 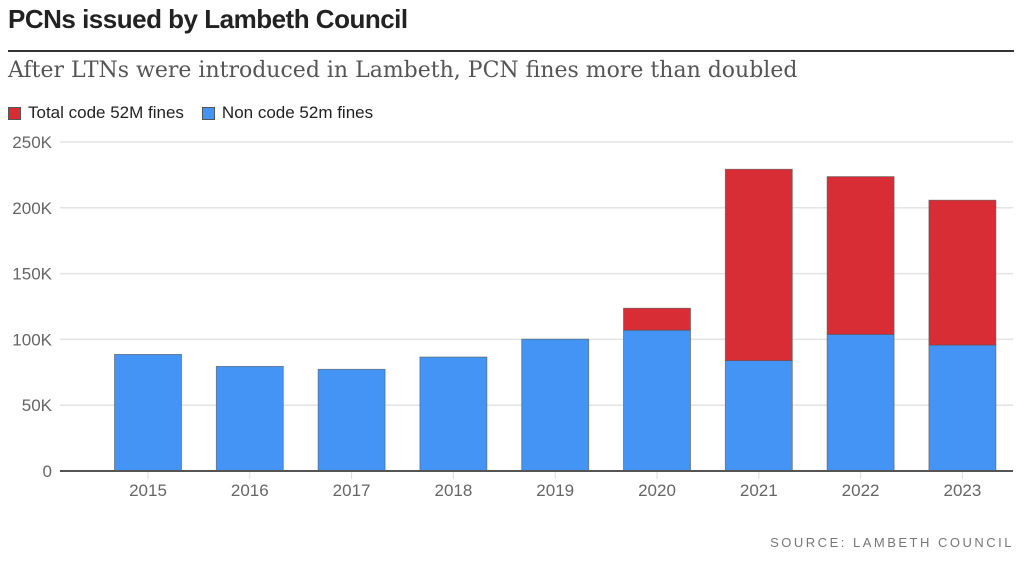 What do you see at coordinates (657, 319) in the screenshot?
I see `bar-2020-code-52m` at bounding box center [657, 319].